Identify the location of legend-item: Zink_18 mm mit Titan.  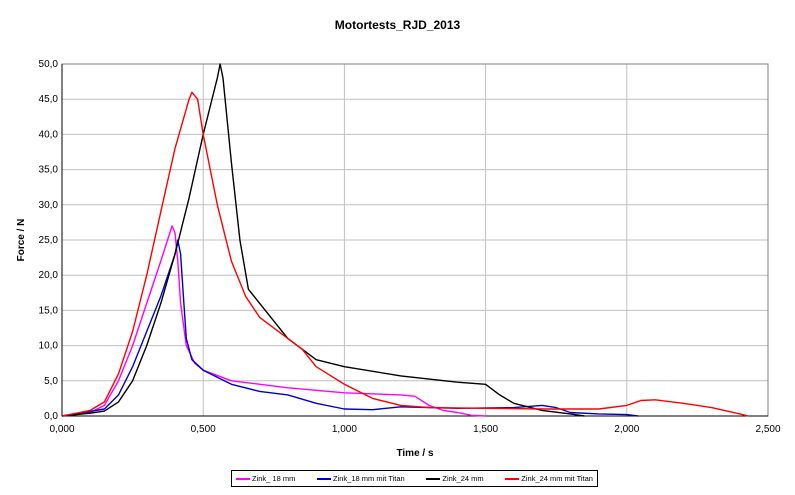
(361, 478).